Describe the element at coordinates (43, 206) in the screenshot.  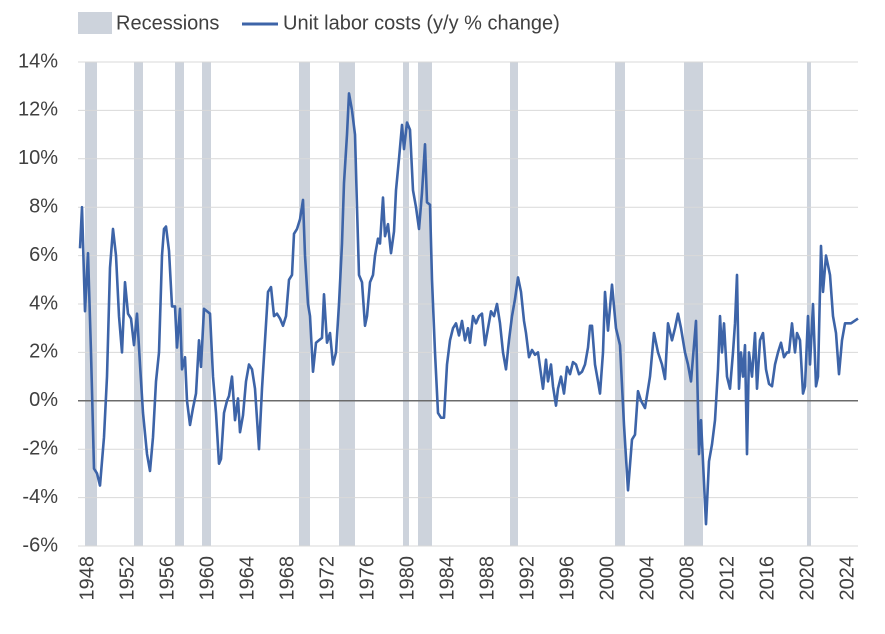
I see `y-tick-label: 8%` at that location.